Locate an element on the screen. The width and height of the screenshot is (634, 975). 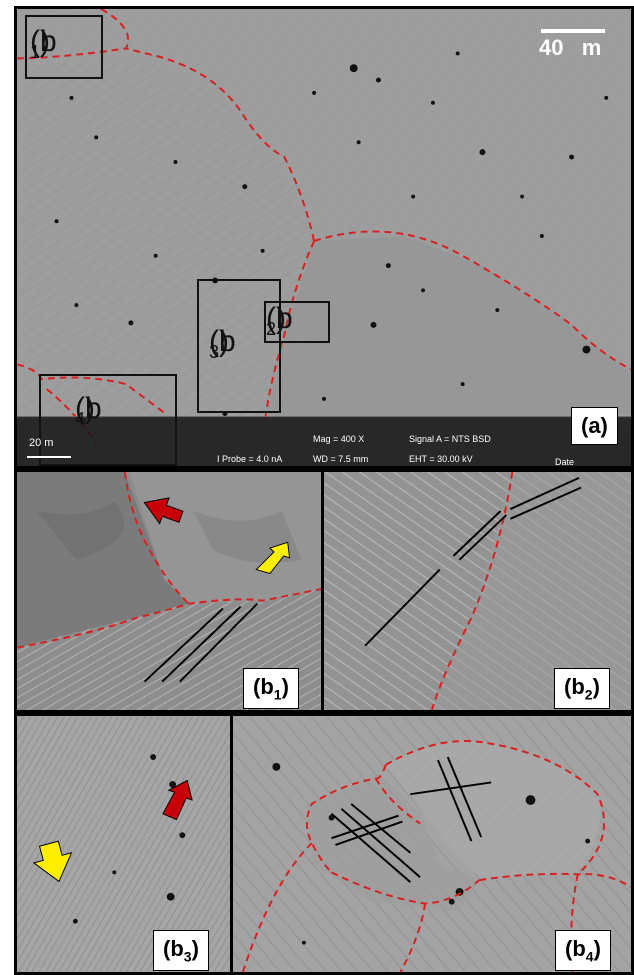
scale-bar: 40 m is located at coordinates (572, 45).